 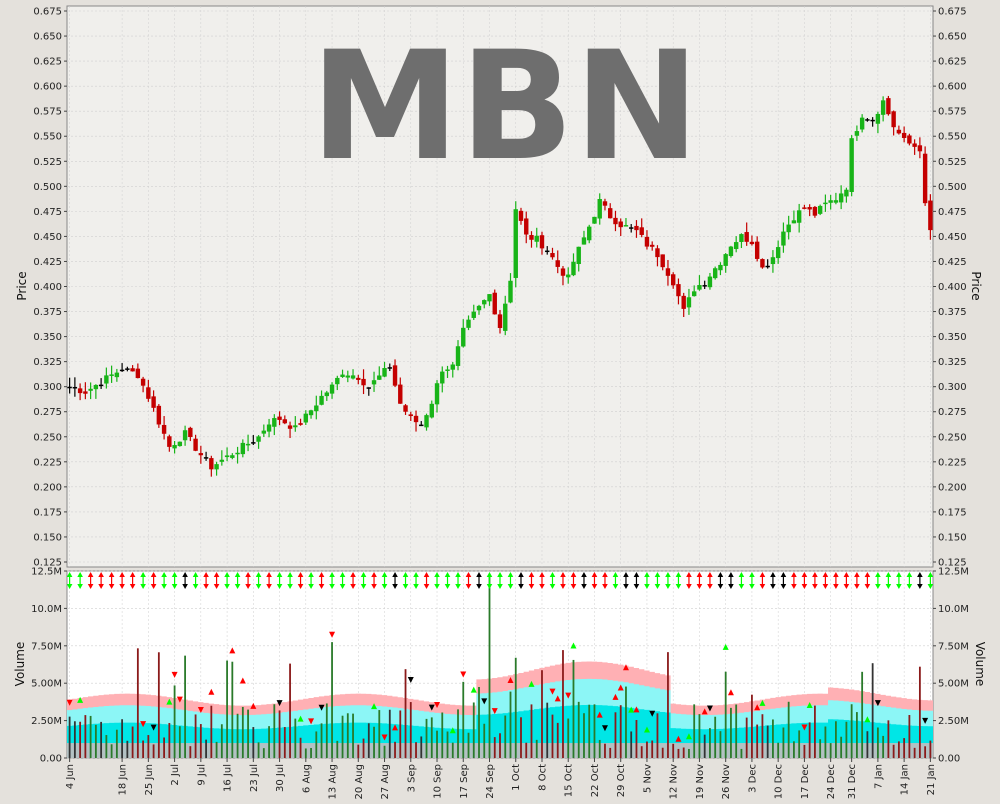 I want to click on date-tick-label: 26 Nov, so click(x=726, y=782).